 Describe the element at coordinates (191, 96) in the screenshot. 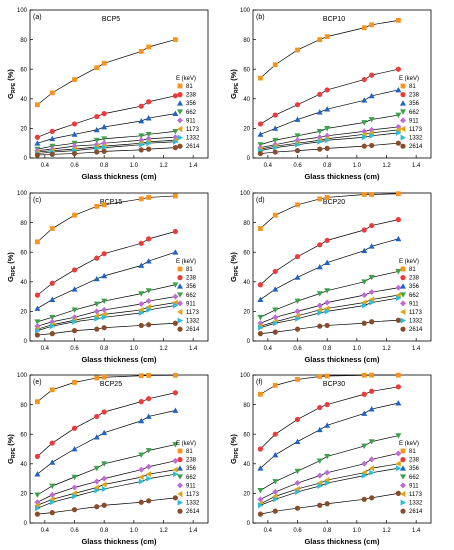

I see `legend-entry: 238` at that location.